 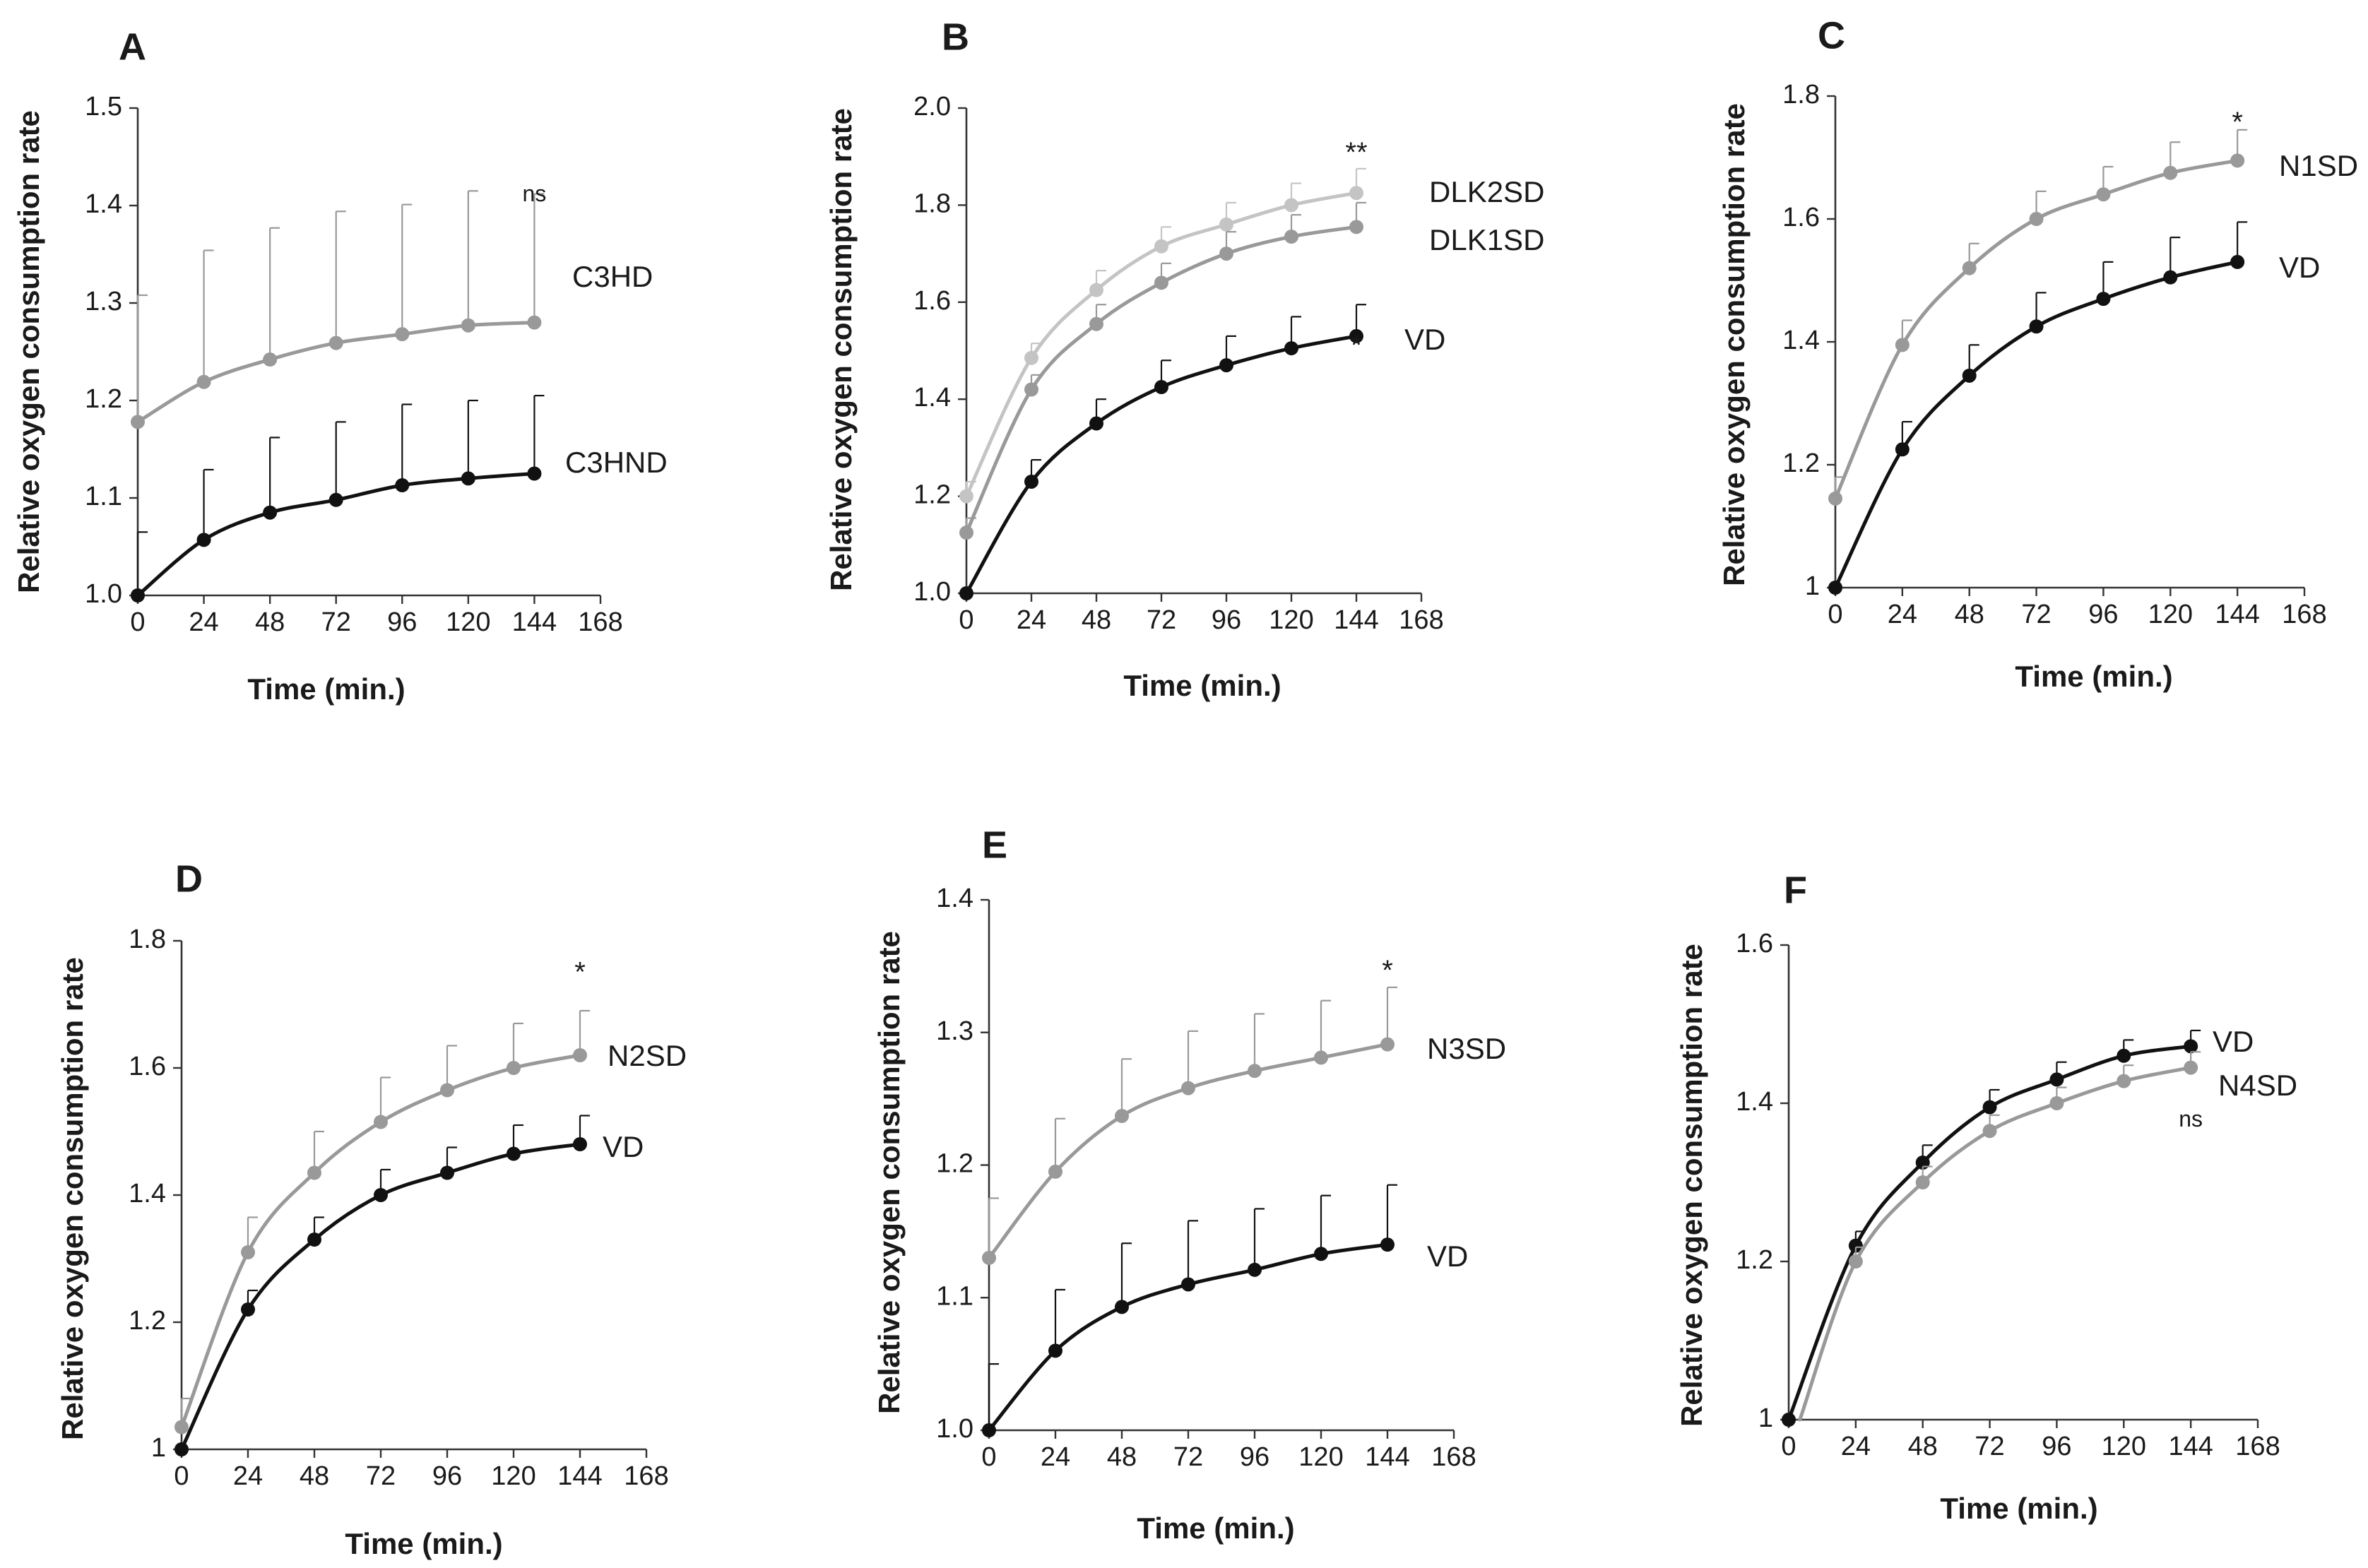 What do you see at coordinates (1801, 94) in the screenshot?
I see `y-tick-label: 1.8` at bounding box center [1801, 94].